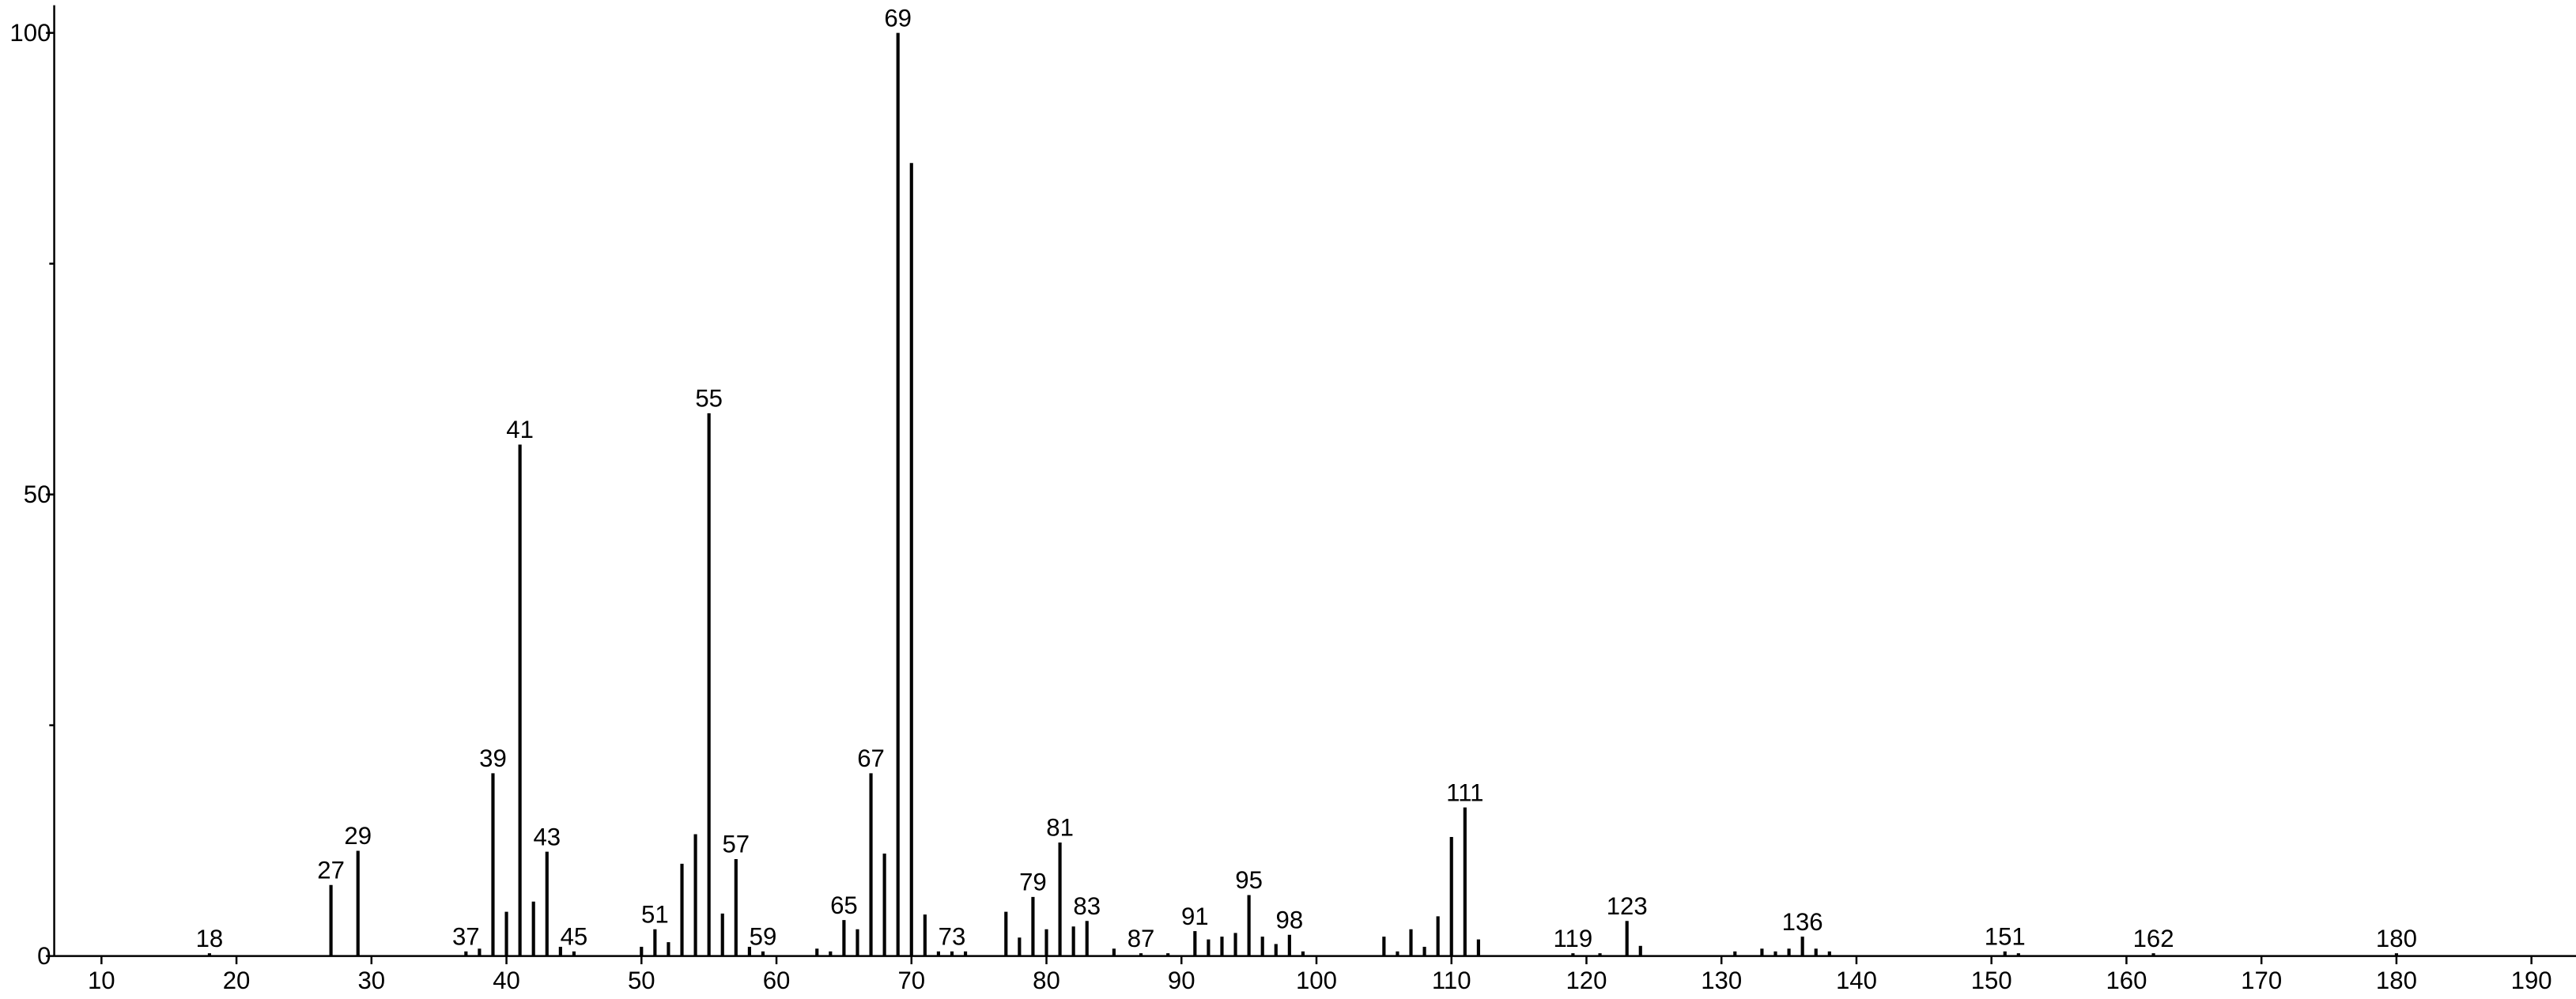 The width and height of the screenshot is (2576, 999). What do you see at coordinates (952, 936) in the screenshot?
I see `peak-label: 73` at bounding box center [952, 936].